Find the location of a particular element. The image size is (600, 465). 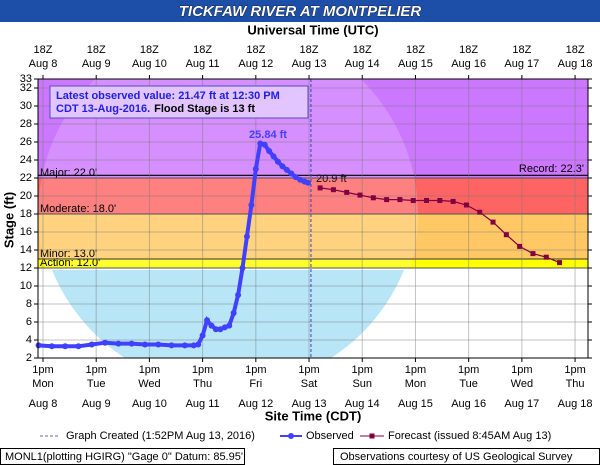

legend-label: Graph Created (1:52PM Aug 13, 2016) is located at coordinates (160, 436).